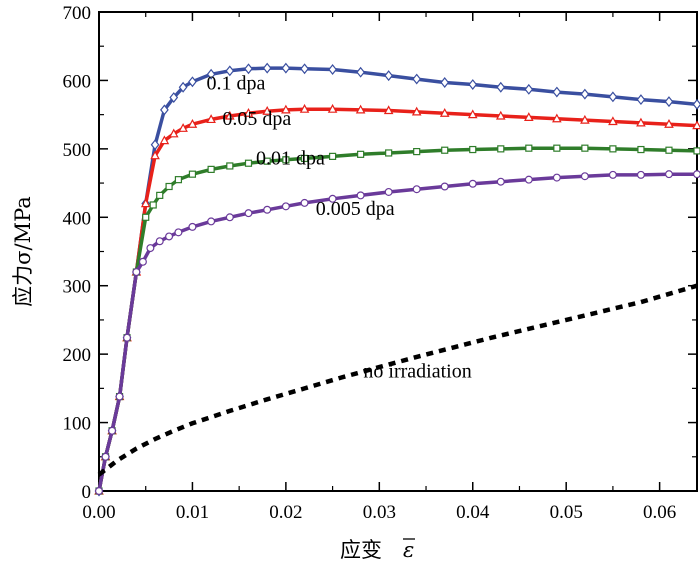 This screenshot has height=569, width=700. I want to click on x-tick-label: 0.06, so click(659, 512).